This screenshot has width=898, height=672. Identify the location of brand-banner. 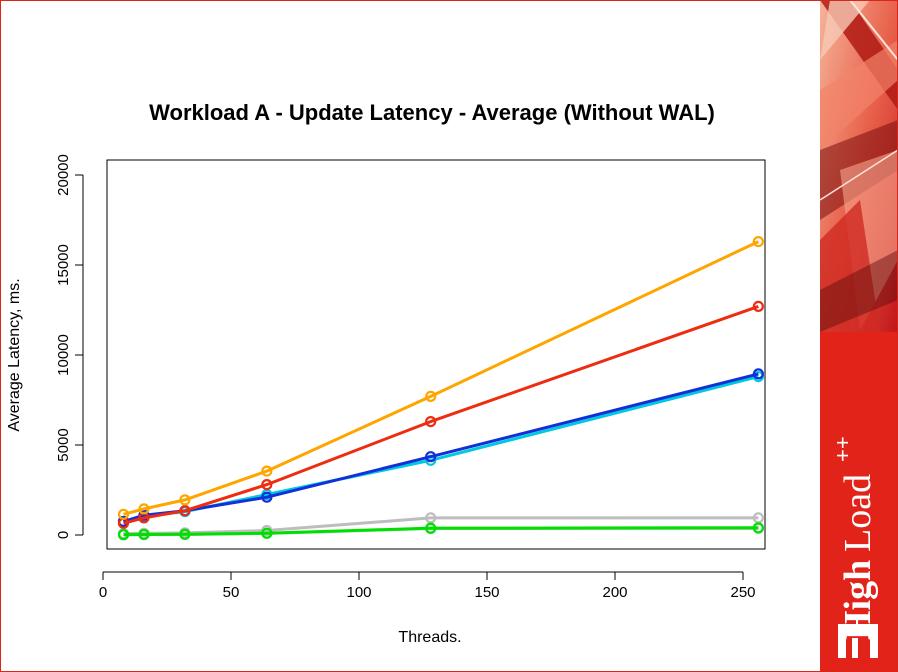
(859, 336).